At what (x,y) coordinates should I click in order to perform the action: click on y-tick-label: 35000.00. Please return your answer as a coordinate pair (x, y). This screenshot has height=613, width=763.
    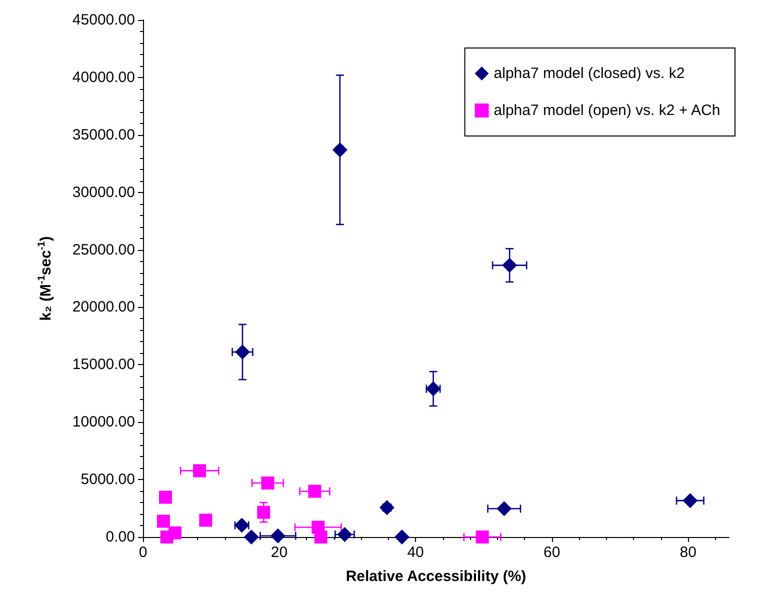
    Looking at the image, I should click on (103, 135).